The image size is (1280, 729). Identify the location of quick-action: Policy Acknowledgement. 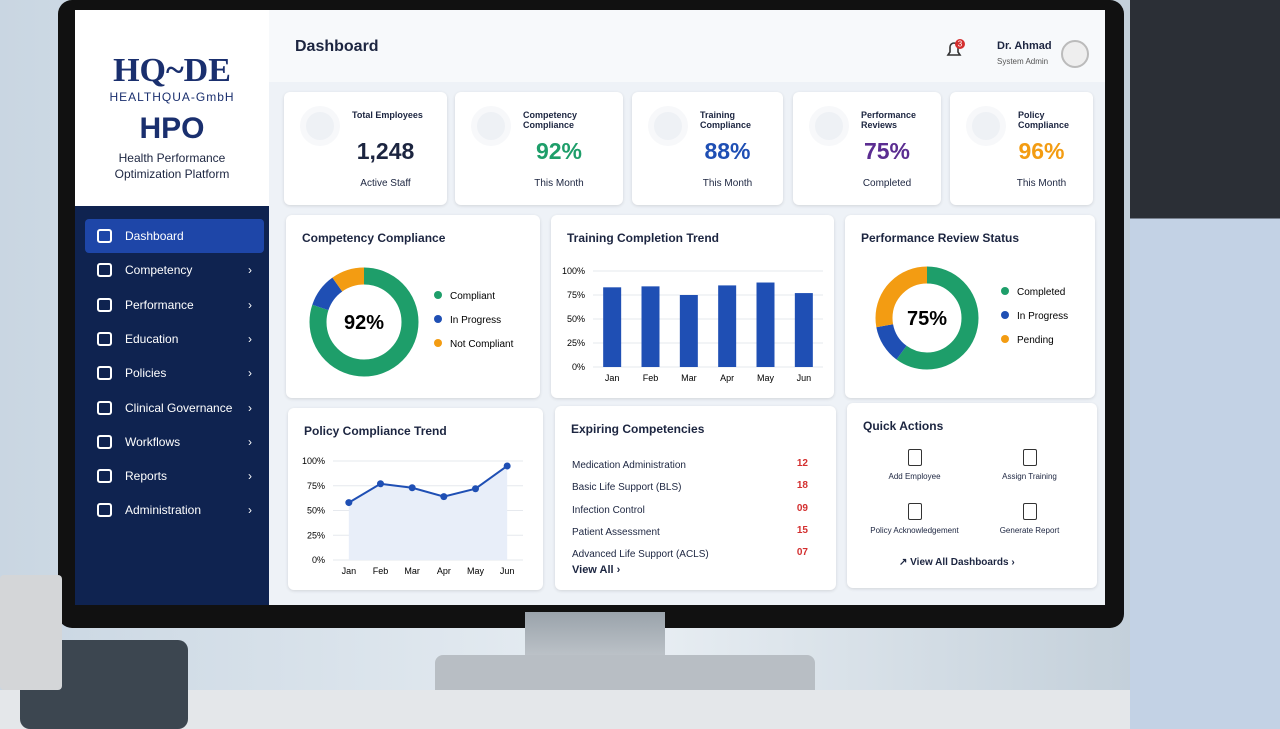
(914, 524).